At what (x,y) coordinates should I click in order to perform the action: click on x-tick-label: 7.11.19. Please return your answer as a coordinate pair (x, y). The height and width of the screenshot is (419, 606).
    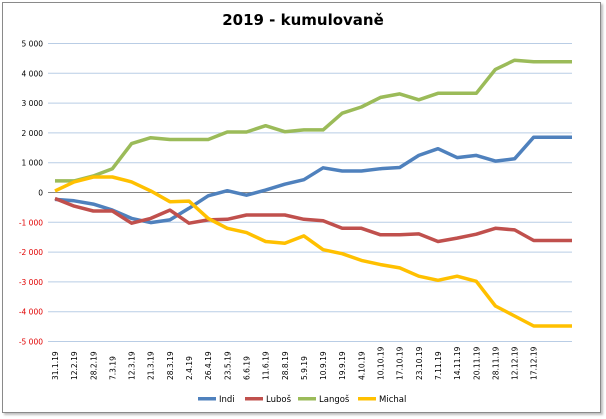
    Looking at the image, I should click on (438, 365).